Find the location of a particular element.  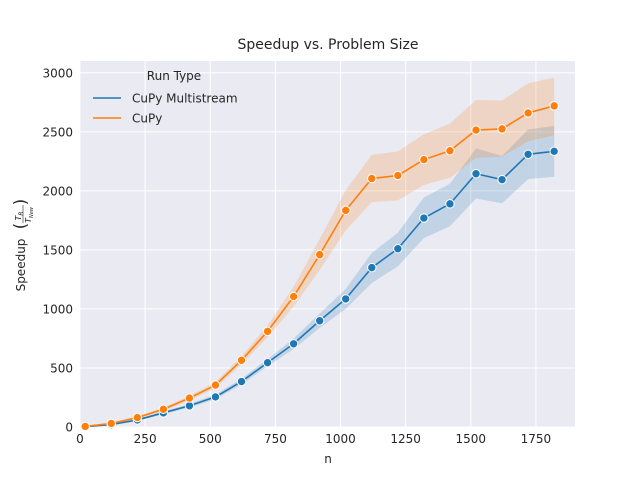

y-tick-label: 0 is located at coordinates (69, 428).